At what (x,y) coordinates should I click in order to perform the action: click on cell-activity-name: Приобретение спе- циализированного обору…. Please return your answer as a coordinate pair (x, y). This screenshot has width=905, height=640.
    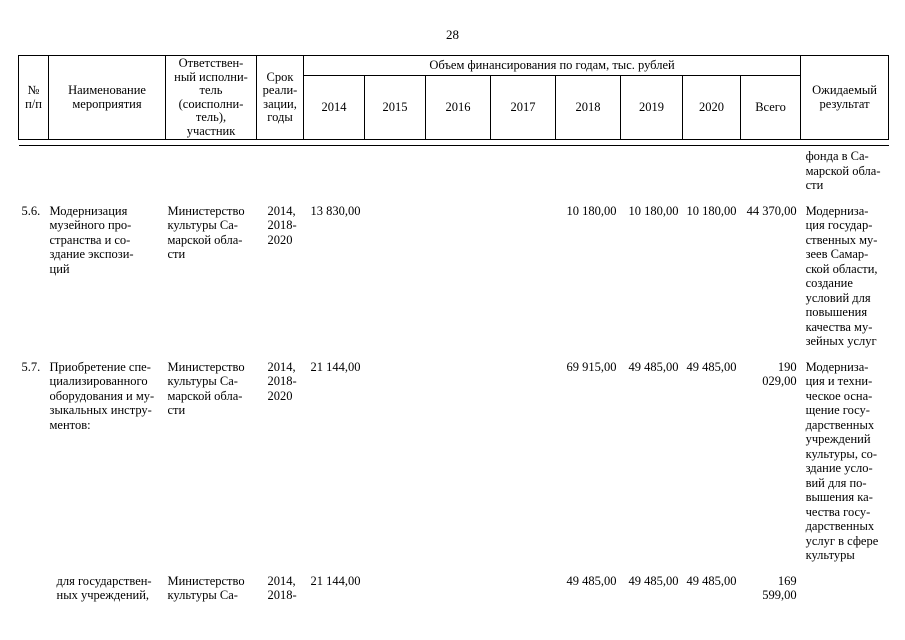
    Looking at the image, I should click on (102, 395).